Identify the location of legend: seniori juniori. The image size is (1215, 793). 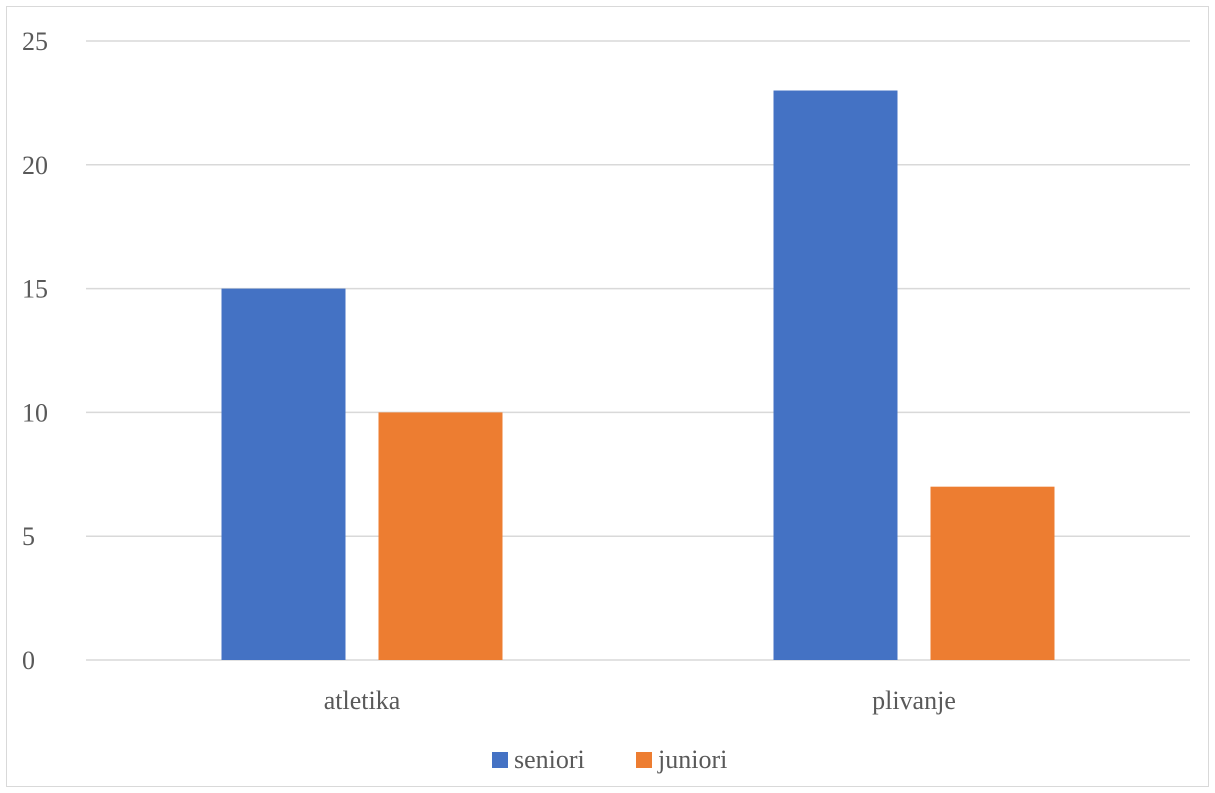
(609, 759).